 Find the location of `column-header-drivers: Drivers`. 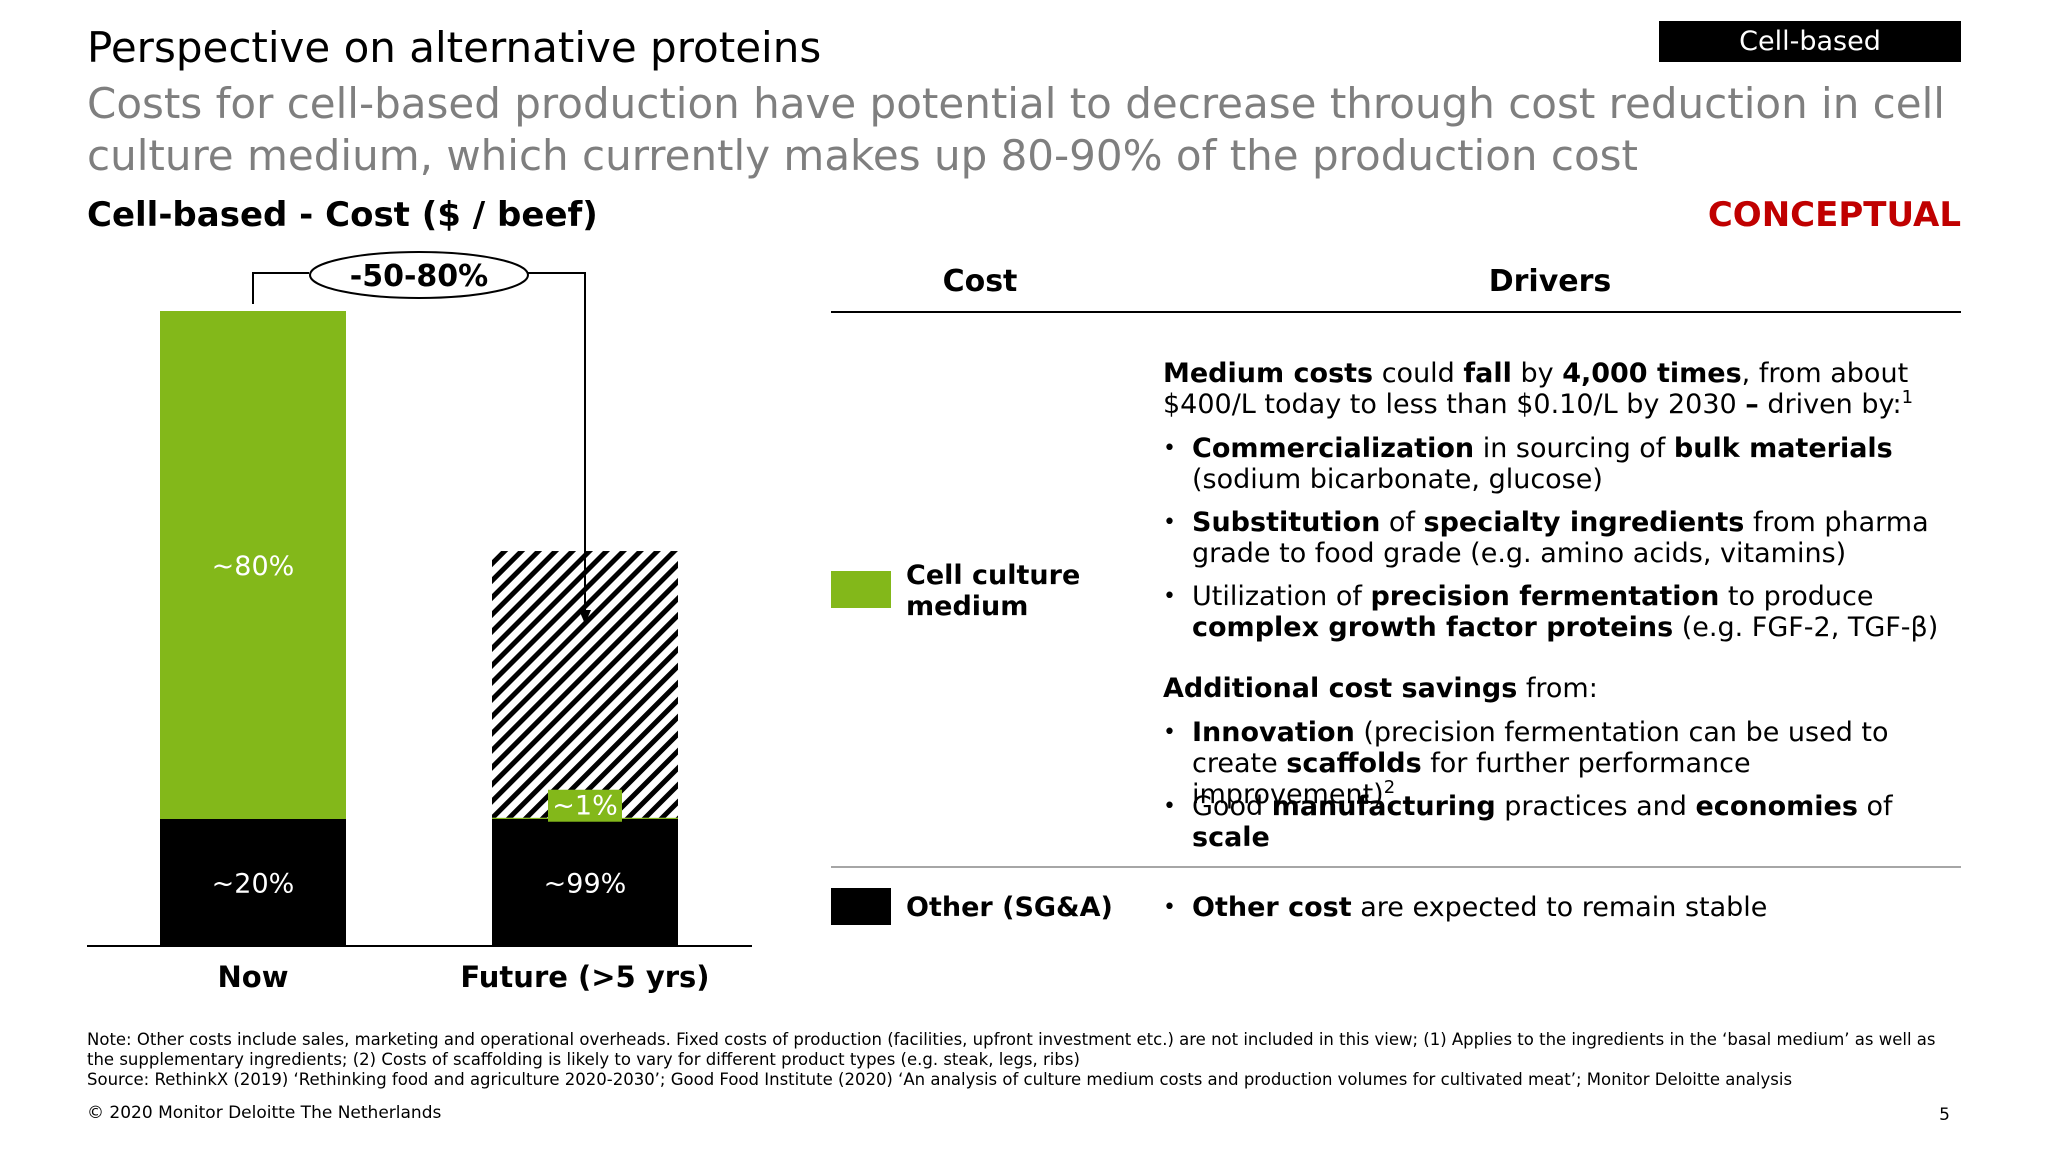

column-header-drivers: Drivers is located at coordinates (1550, 281).